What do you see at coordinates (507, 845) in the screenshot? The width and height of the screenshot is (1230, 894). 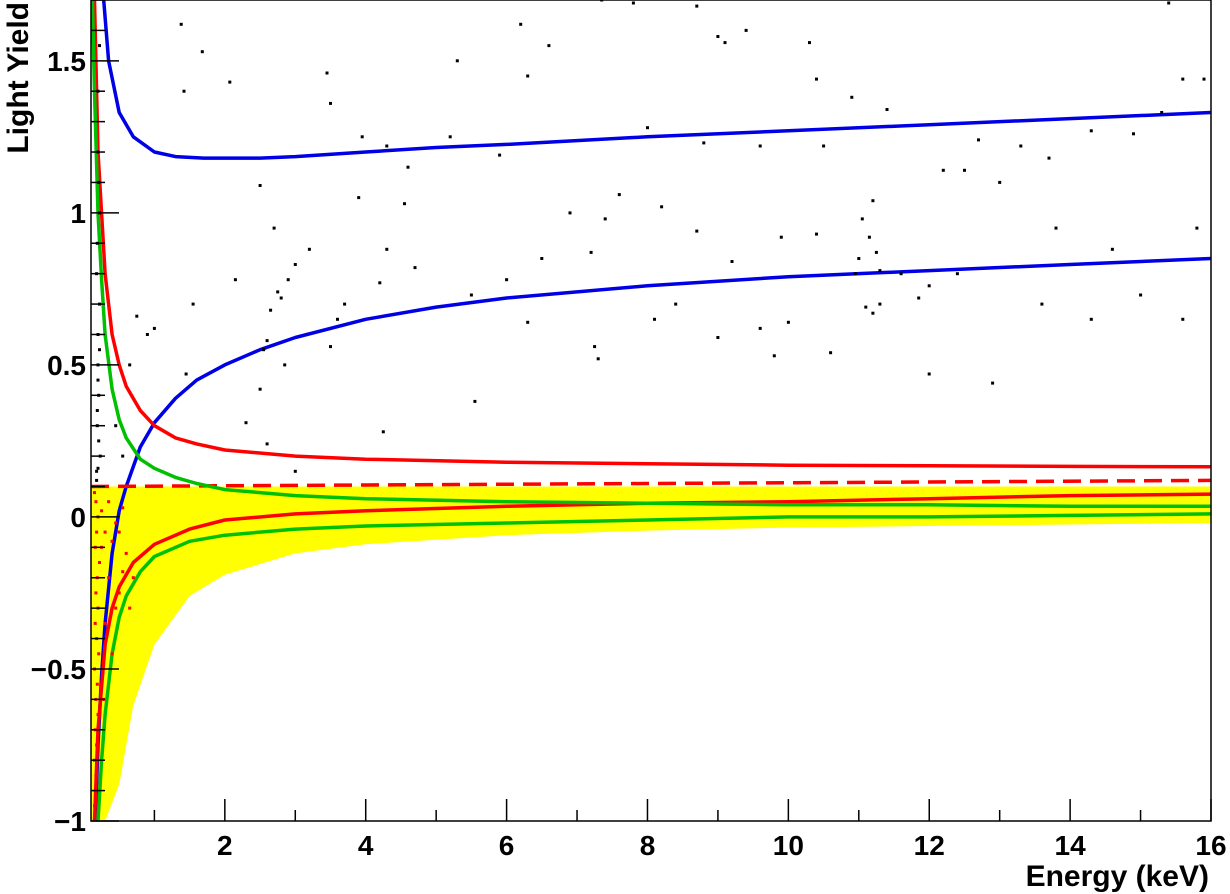 I see `x-tick-label: 6` at bounding box center [507, 845].